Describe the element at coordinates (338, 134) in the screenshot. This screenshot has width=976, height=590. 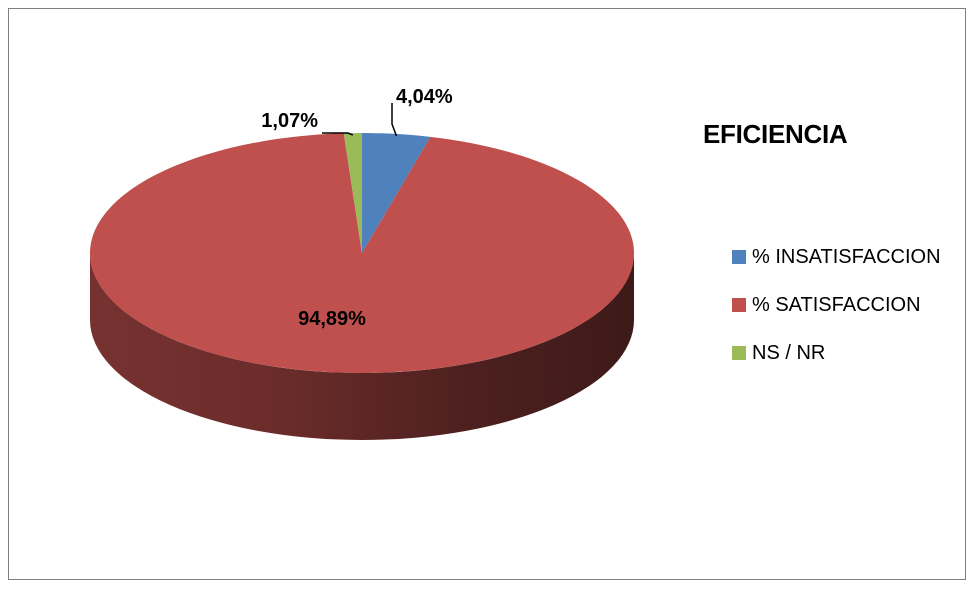
I see `leader-line-ns-nr` at that location.